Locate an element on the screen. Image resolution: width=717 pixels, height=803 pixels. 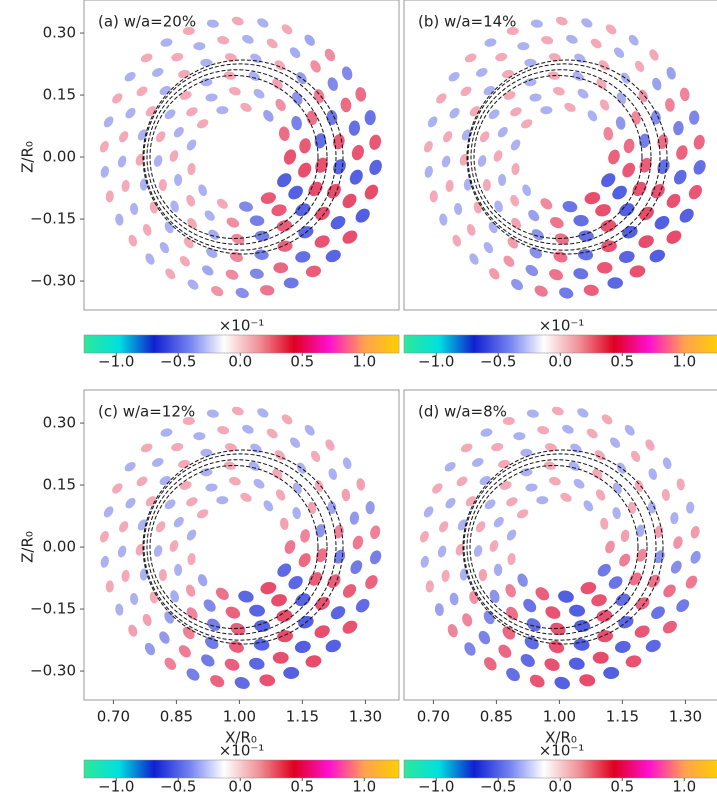
mode-structure is located at coordinates (240, 547).